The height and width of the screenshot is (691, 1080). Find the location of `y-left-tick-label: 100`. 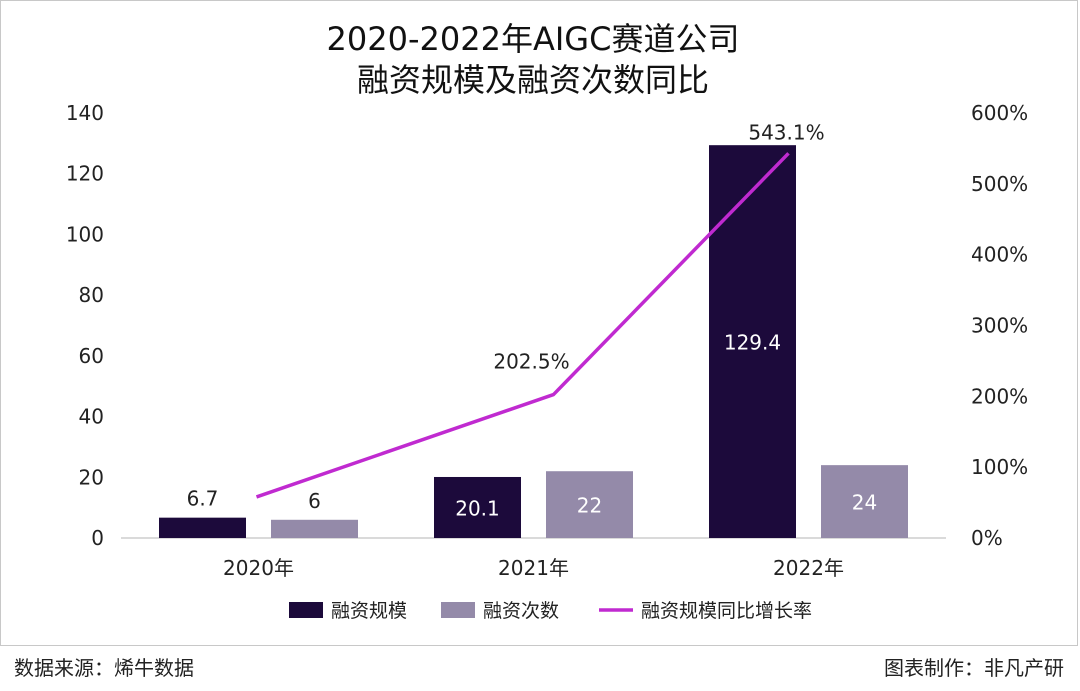

y-left-tick-label: 100 is located at coordinates (85, 234).